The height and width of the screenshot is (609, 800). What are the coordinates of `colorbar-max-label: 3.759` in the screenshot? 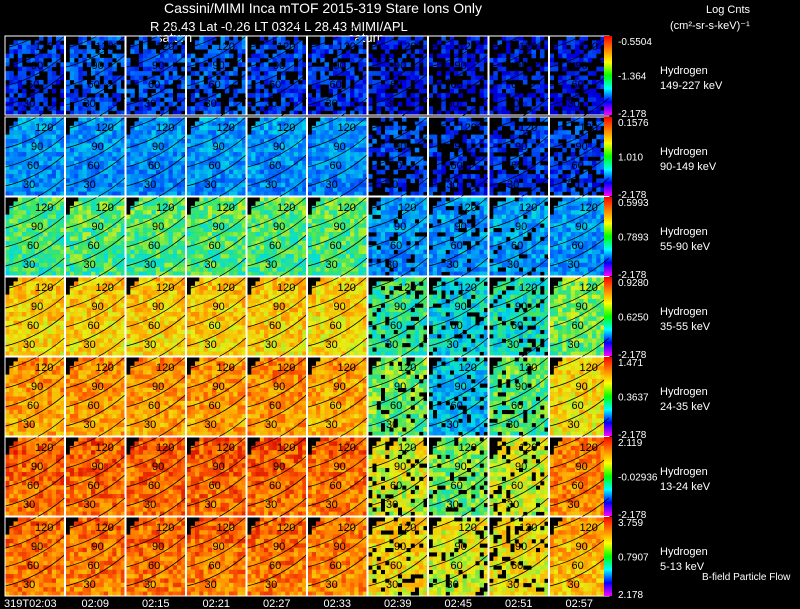 It's located at (630, 523).